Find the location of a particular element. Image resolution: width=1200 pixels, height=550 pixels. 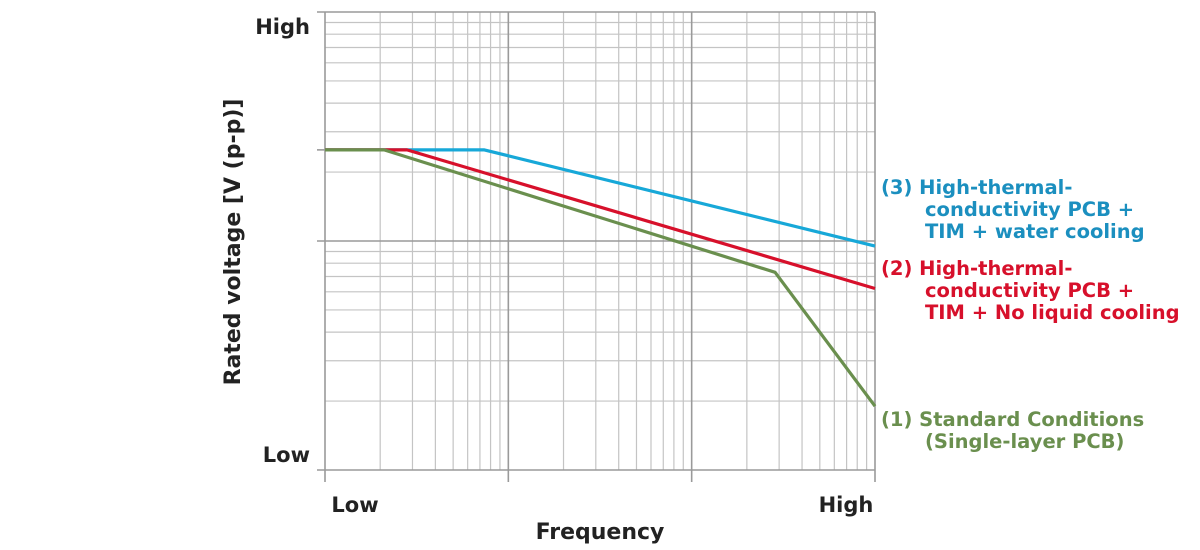

series-label-2-line-1: (2) High-thermal- is located at coordinates (976, 268).